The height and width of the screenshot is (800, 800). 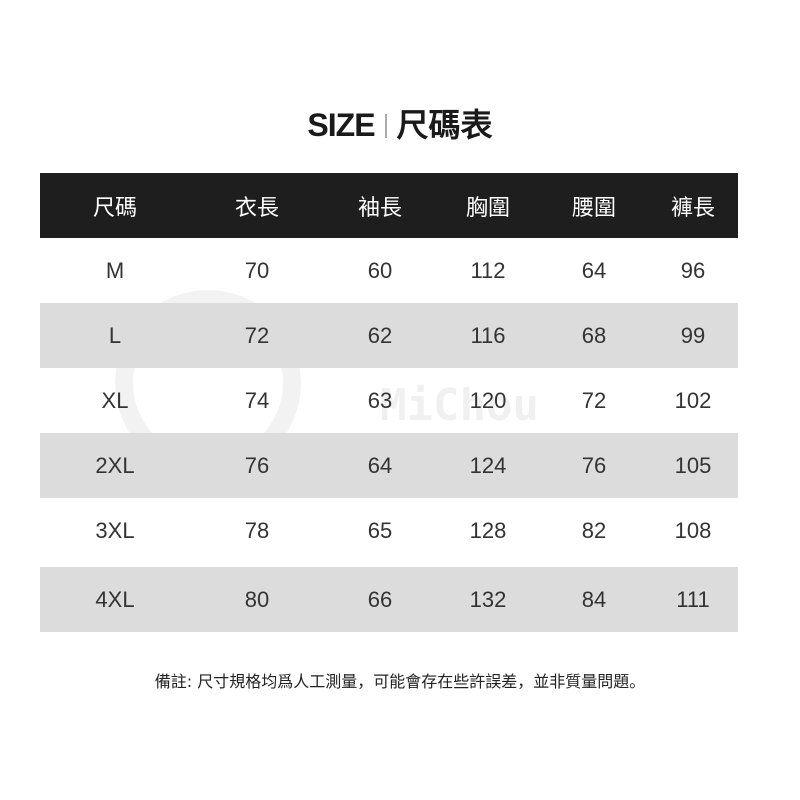 I want to click on header-size: 尺碼, so click(x=114, y=208).